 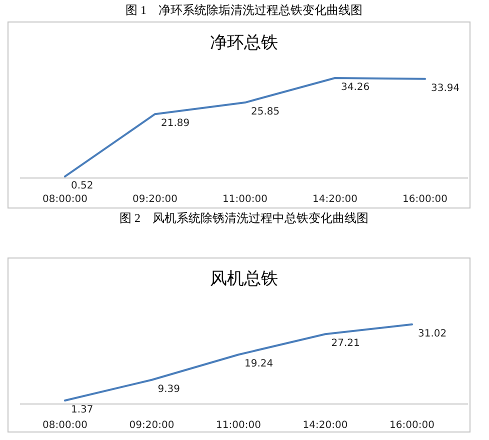 I want to click on data-label: 0.52, so click(x=82, y=186).